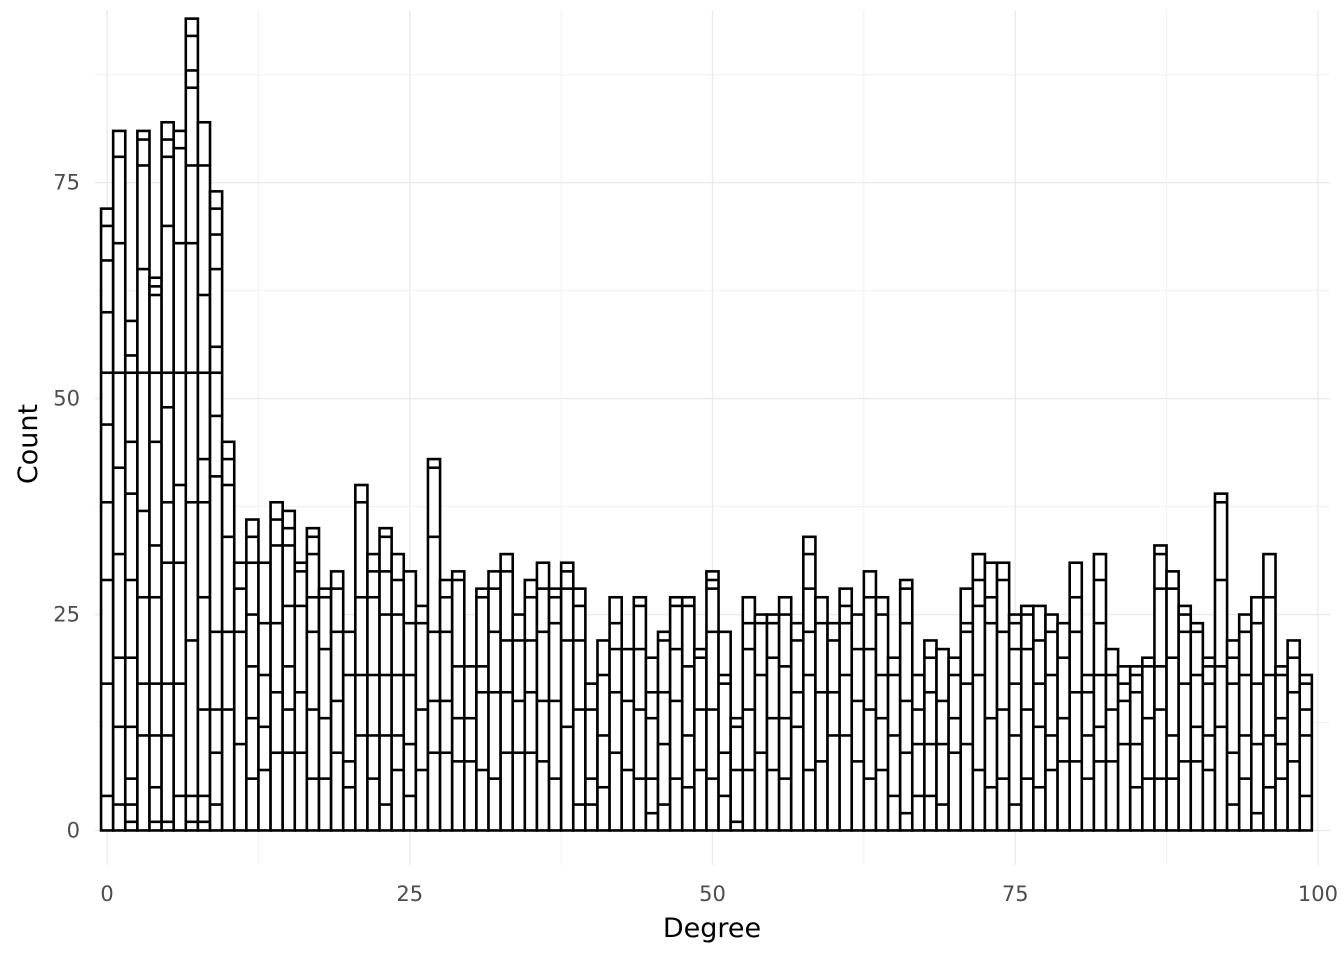 This screenshot has width=1344, height=960. Describe the element at coordinates (106, 894) in the screenshot. I see `x-tick-label: 0` at that location.